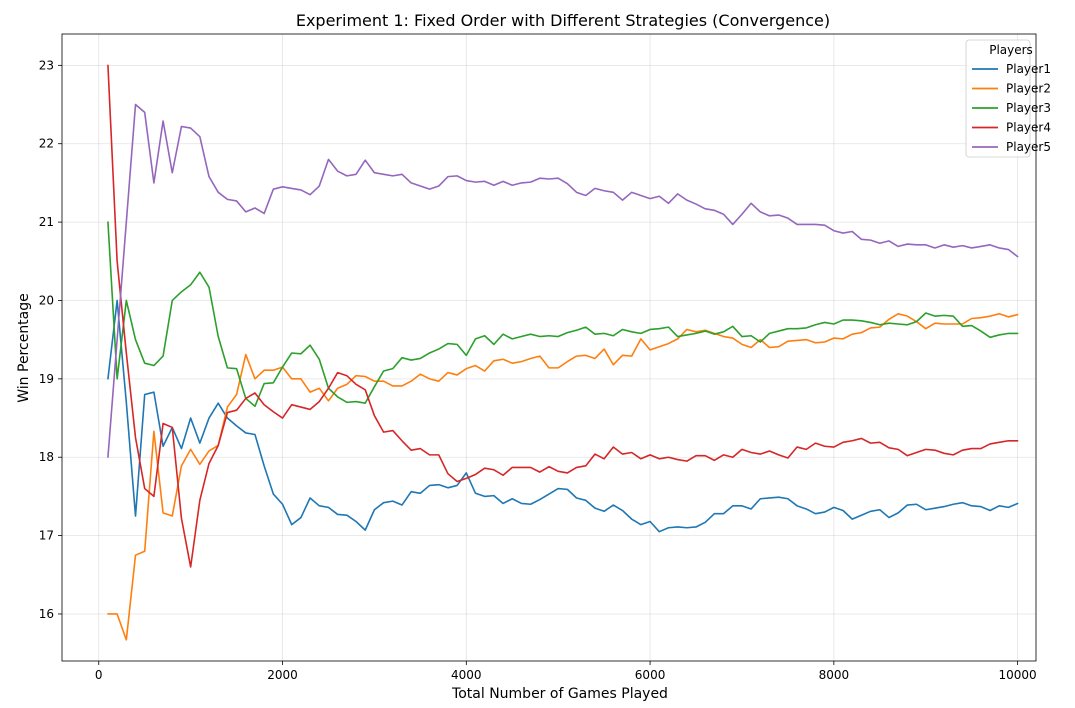 Image resolution: width=1075 pixels, height=708 pixels. Describe the element at coordinates (99, 675) in the screenshot. I see `x-tick-label: 0` at that location.